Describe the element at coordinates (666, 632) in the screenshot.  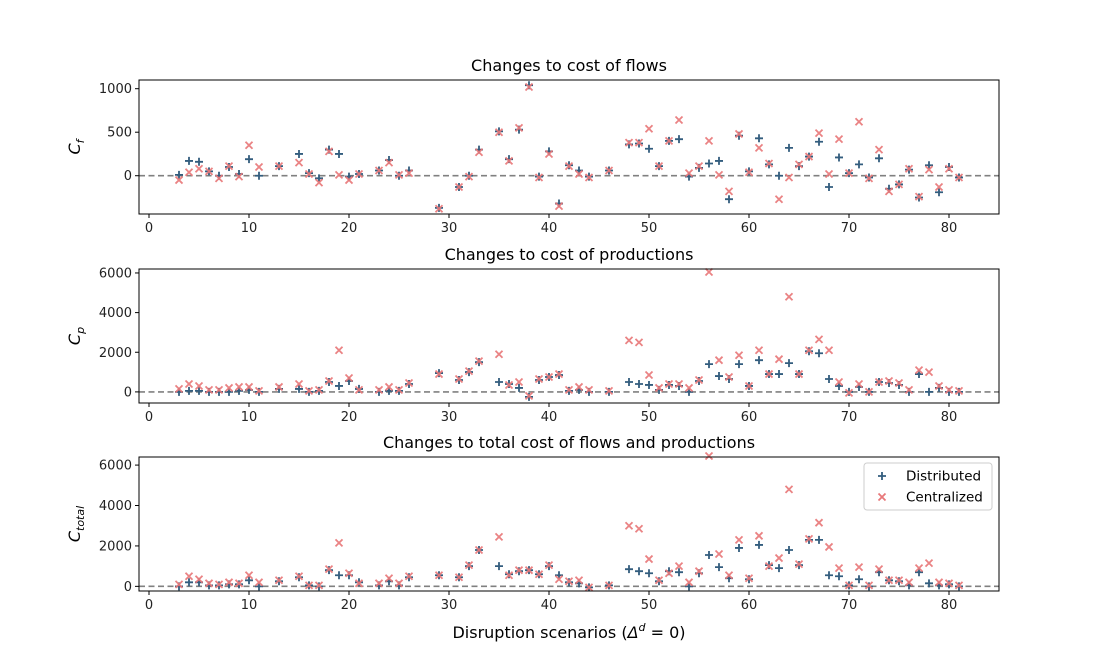
I see `x-axis-label-tail: = 0)` at that location.